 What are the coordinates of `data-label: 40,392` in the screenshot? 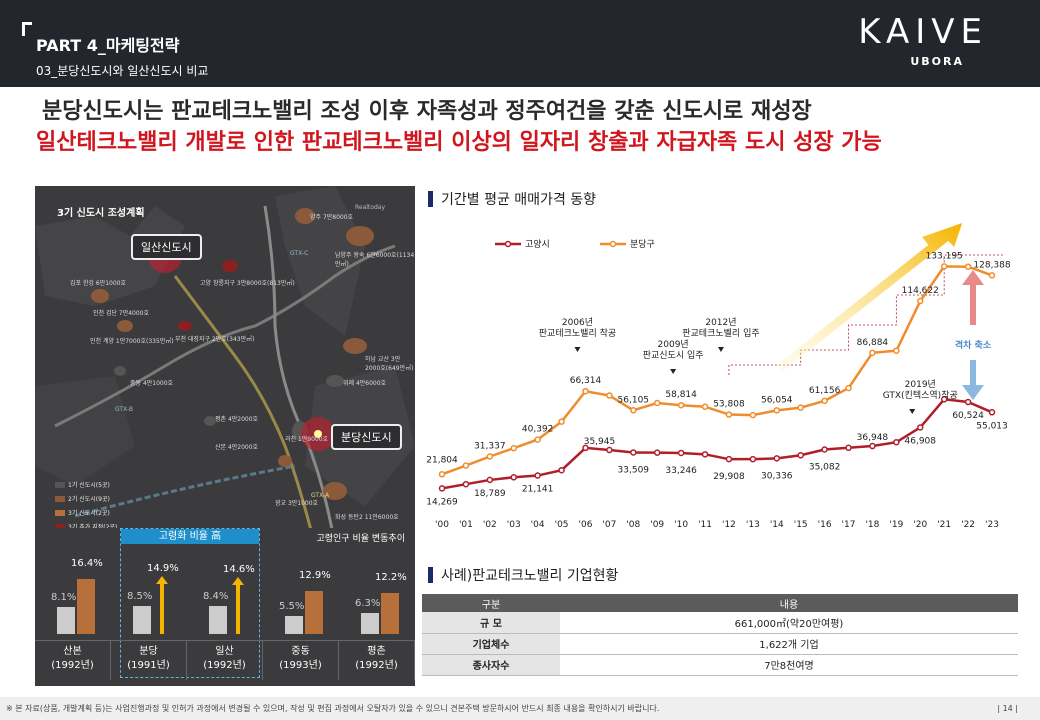 It's located at (538, 430).